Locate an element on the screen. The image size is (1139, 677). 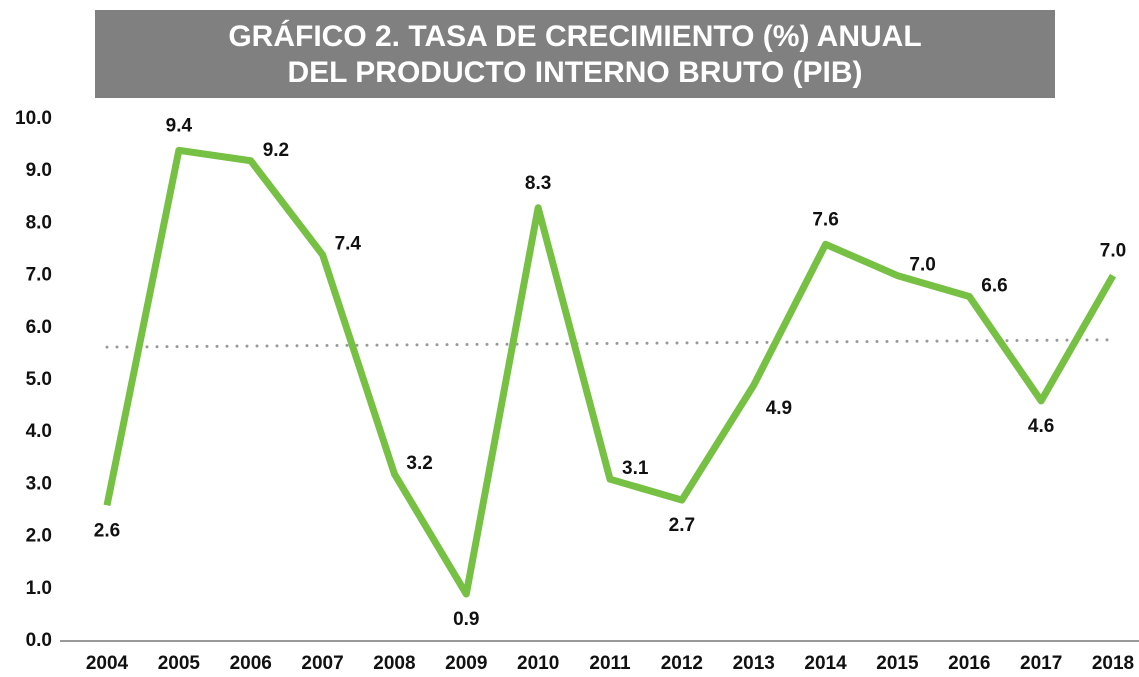
x-tick-label: 2005 is located at coordinates (179, 663).